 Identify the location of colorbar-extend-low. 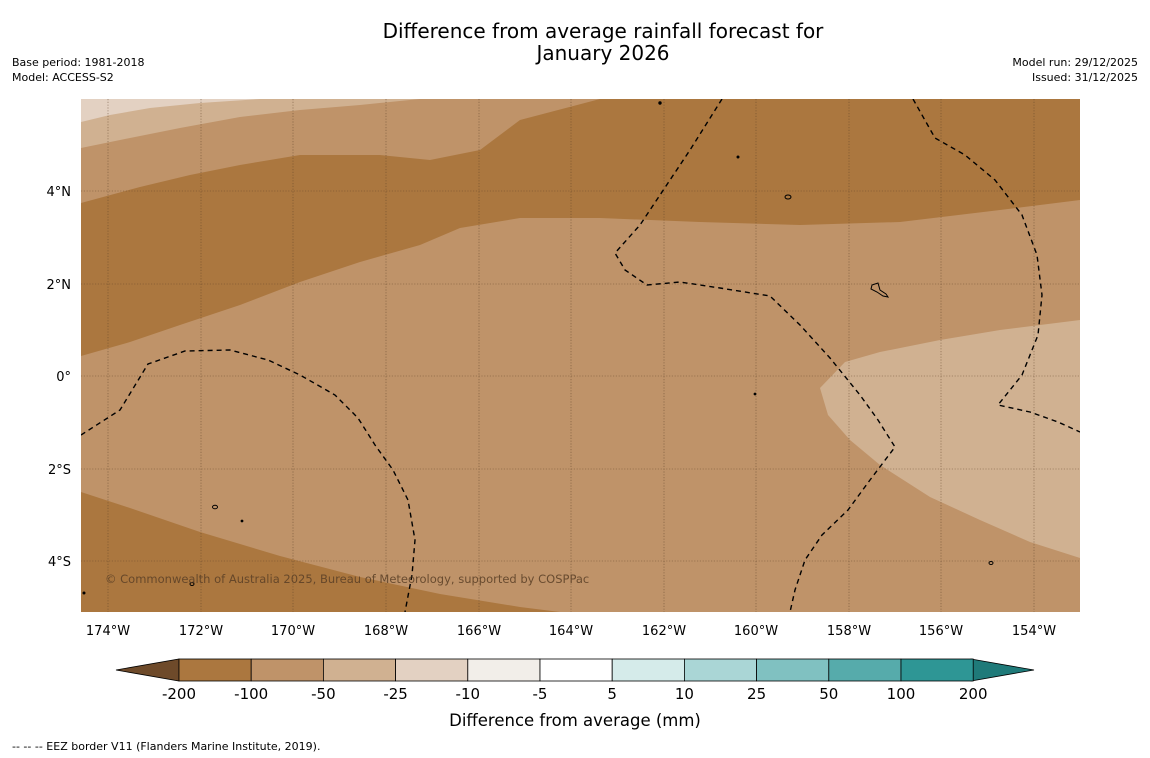
(147, 670).